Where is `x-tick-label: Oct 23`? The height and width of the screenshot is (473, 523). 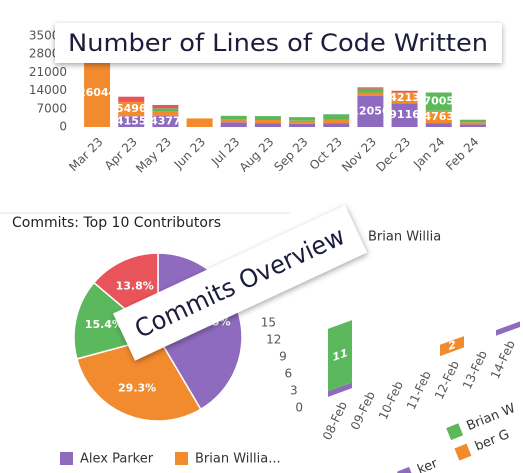 x-tick-label: Oct 23 is located at coordinates (326, 154).